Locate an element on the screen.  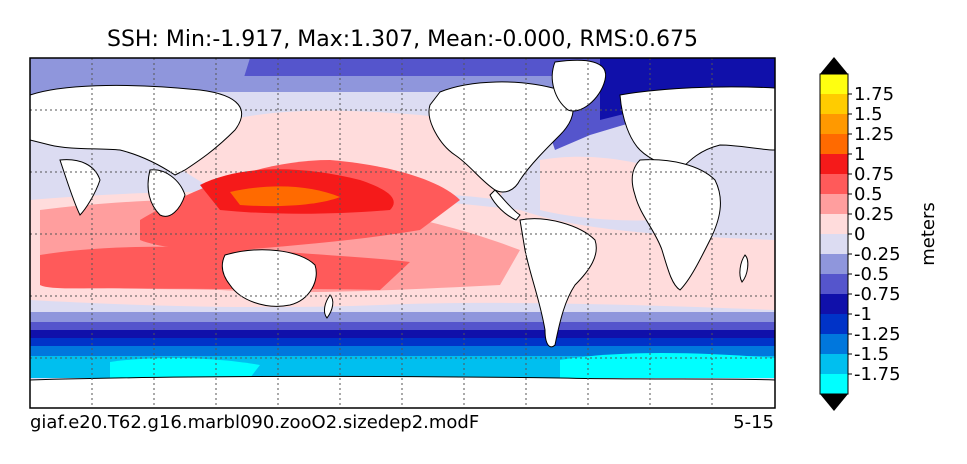
north-america is located at coordinates (501, 137).